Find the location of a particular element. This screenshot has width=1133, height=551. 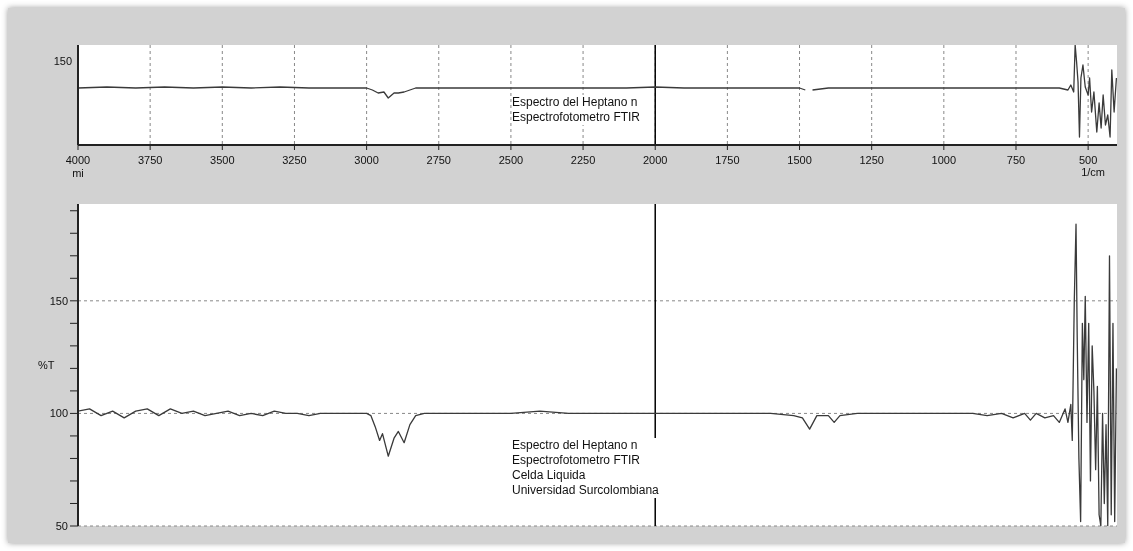

x-axis-title: 1/cm is located at coordinates (1093, 172).